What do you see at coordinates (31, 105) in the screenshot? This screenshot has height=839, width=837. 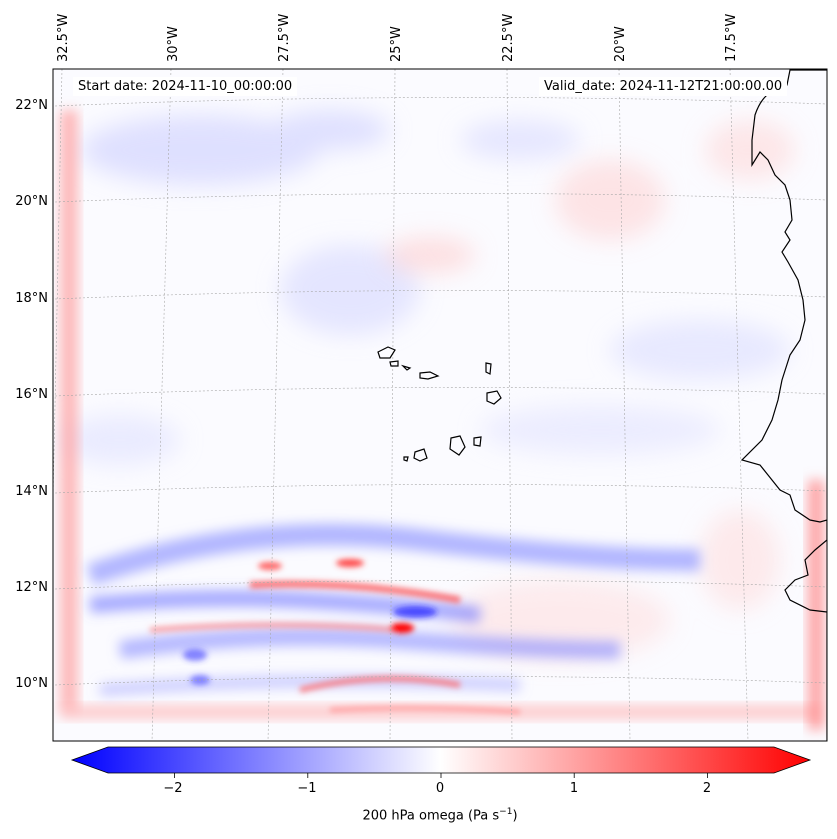 I see `lat-label-22n: 22°N` at bounding box center [31, 105].